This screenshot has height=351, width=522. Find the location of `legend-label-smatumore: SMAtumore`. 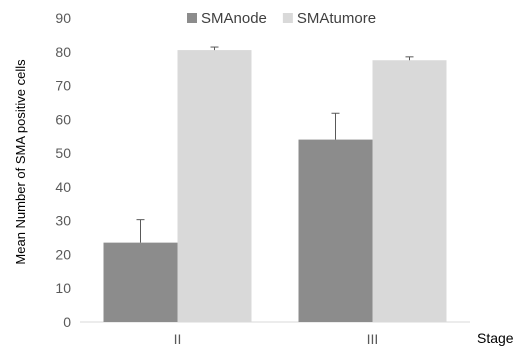

legend-label-smatumore: SMAtumore is located at coordinates (336, 18).